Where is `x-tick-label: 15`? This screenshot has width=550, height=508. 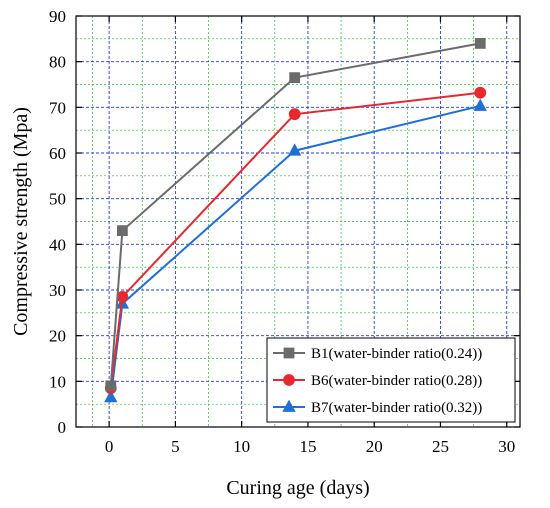
x-tick-label: 15 is located at coordinates (307, 446).